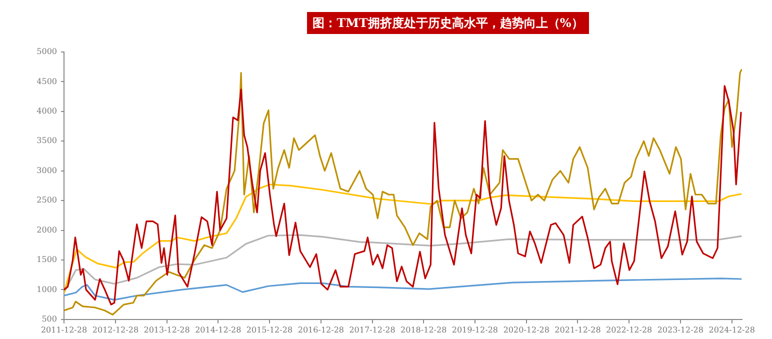 The width and height of the screenshot is (772, 339). I want to click on x-tick-label: 2011-12-28, so click(64, 329).